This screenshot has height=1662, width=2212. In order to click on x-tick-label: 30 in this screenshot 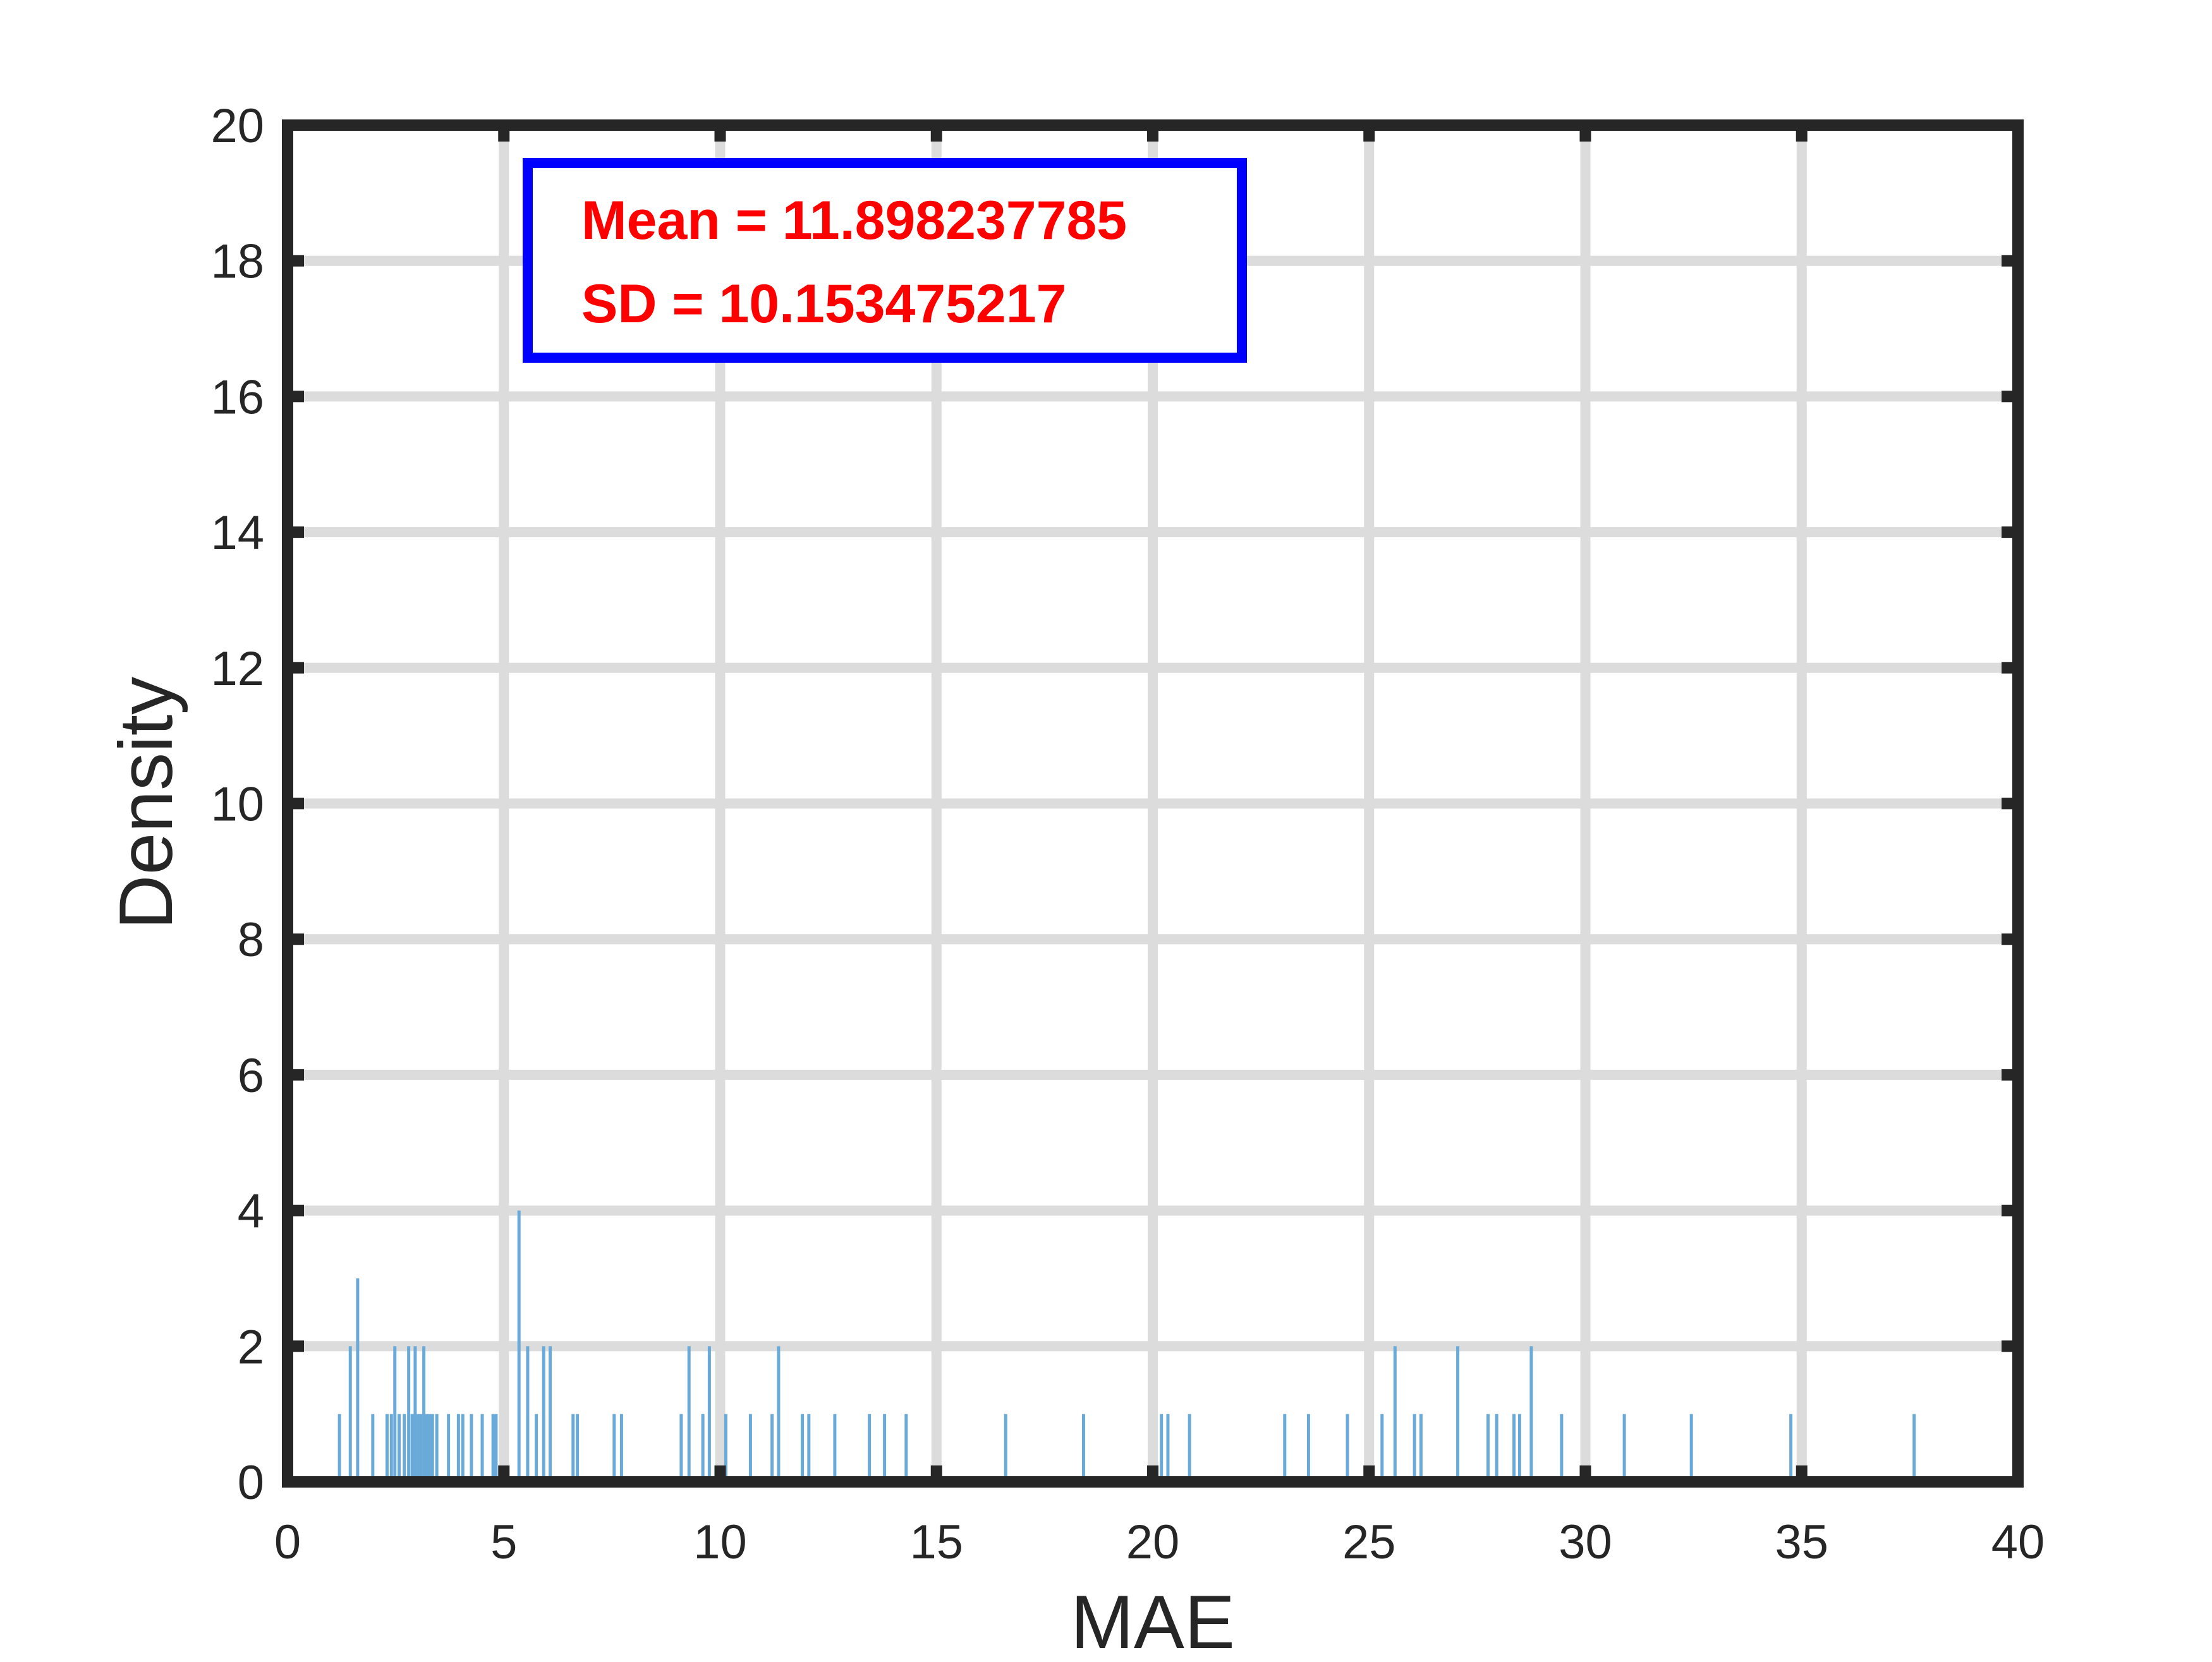, I will do `click(1585, 1542)`.